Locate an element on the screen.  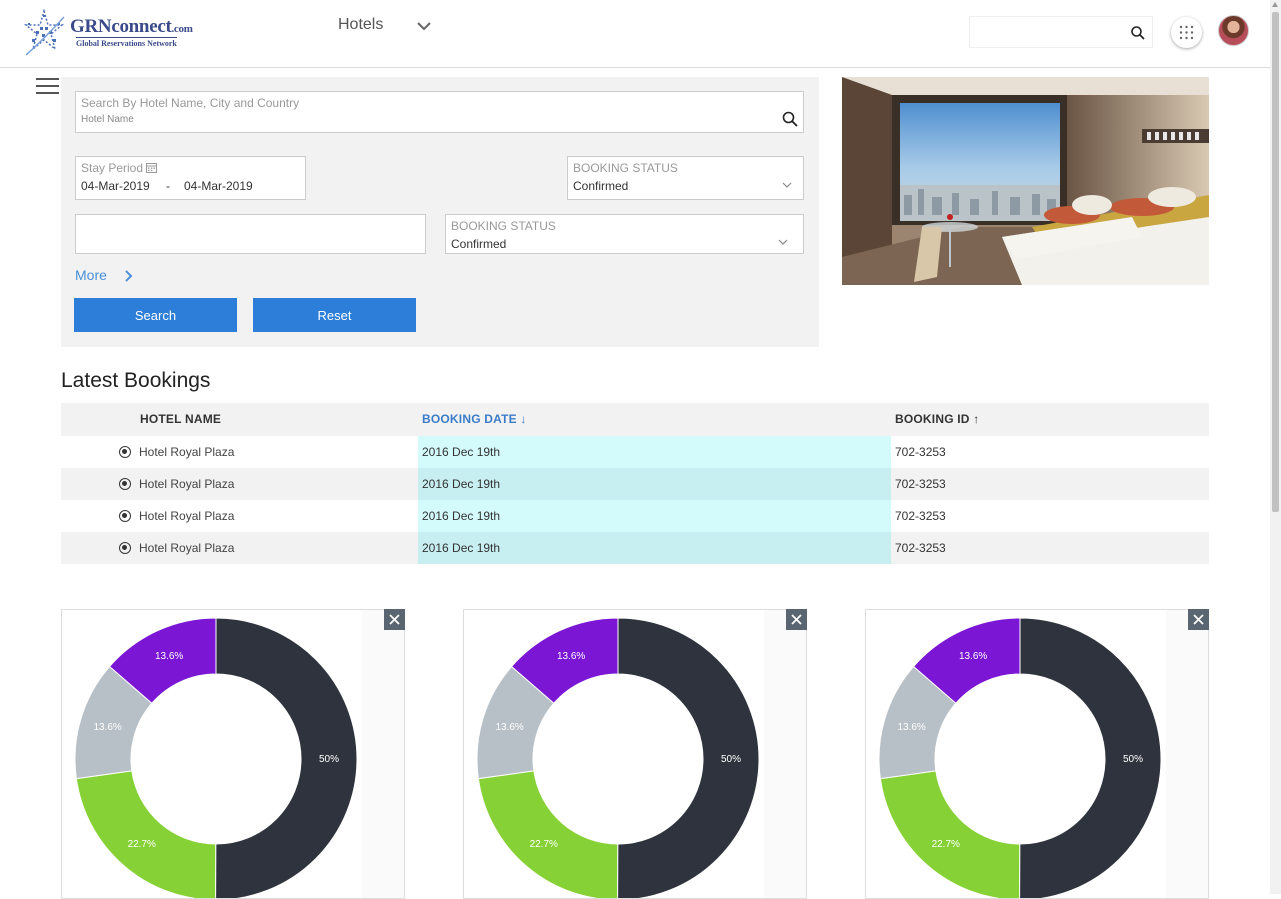
column-header-hotel-name: HOTEL NAME is located at coordinates (181, 419).